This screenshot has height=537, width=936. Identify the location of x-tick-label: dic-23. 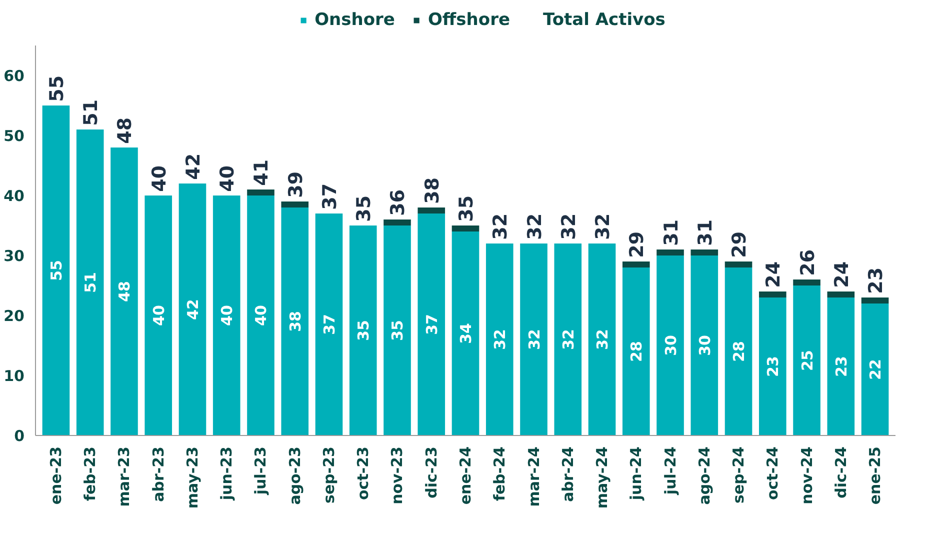
(431, 472).